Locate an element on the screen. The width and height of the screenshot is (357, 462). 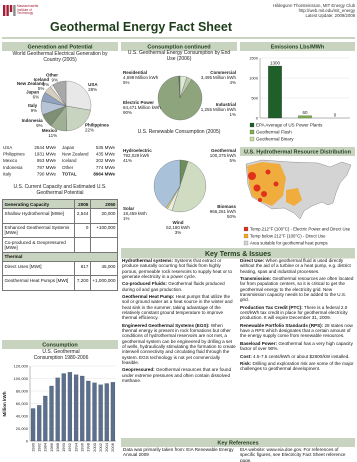
pie-label: Solar 18,459kWh 1% is located at coordinates (135, 213).